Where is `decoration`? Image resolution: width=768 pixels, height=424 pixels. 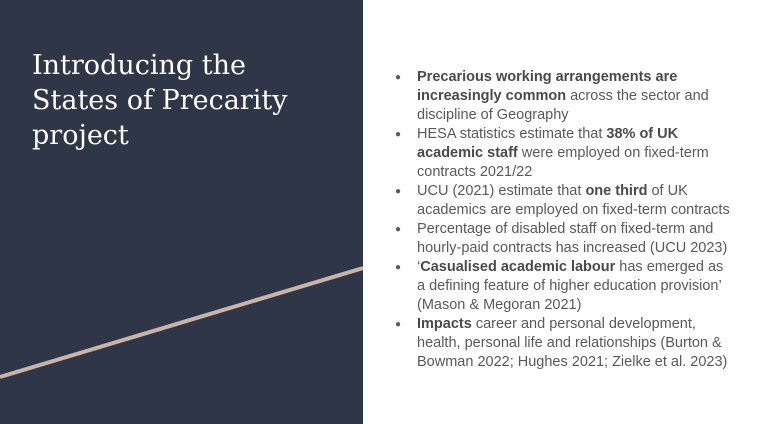
decoration is located at coordinates (181, 322).